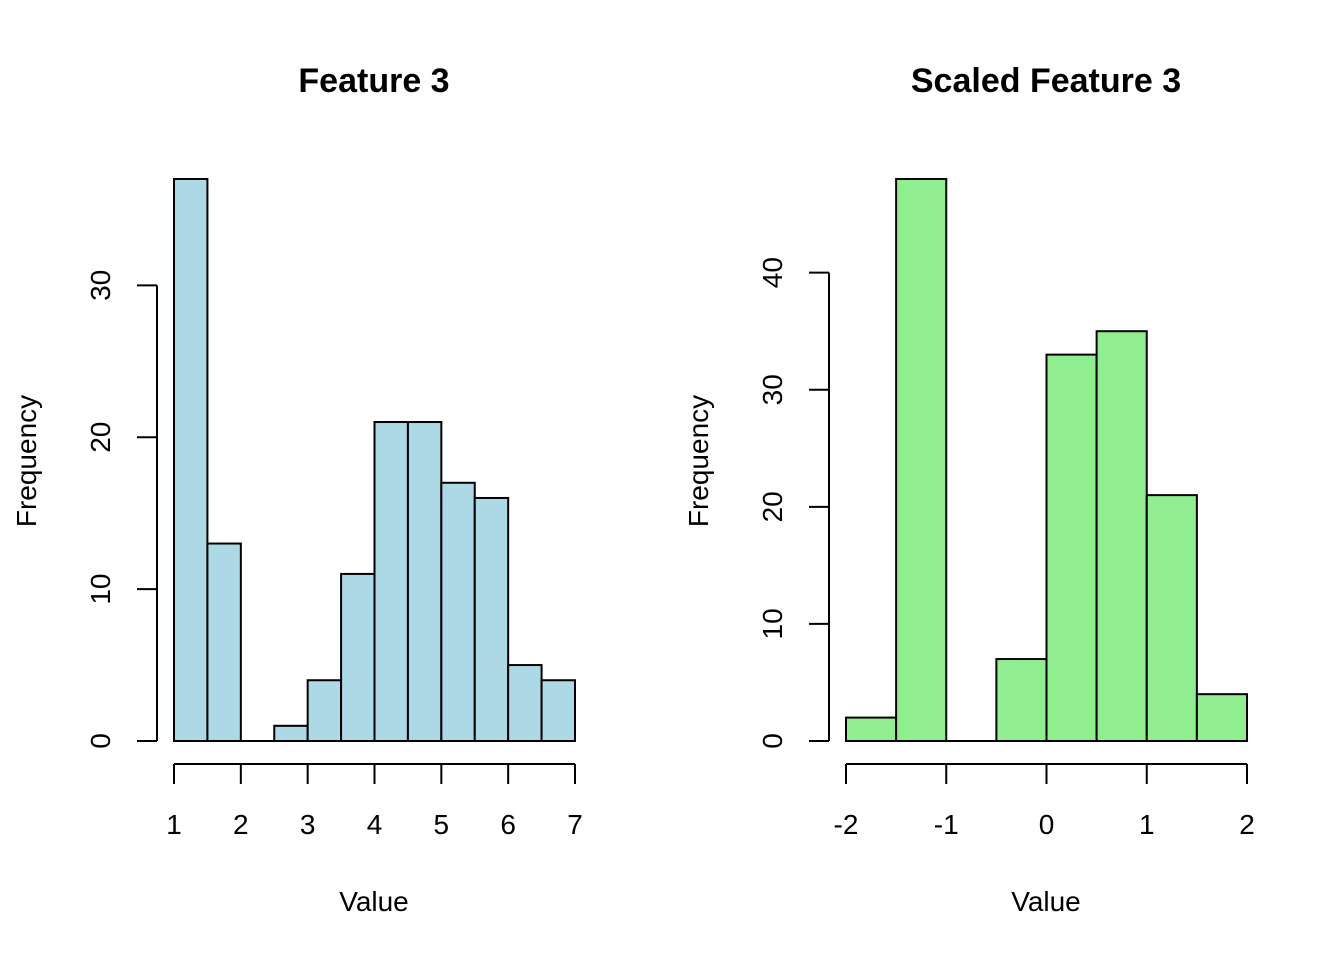 The image size is (1344, 960). What do you see at coordinates (308, 824) in the screenshot?
I see `x-tick-label: 3` at bounding box center [308, 824].